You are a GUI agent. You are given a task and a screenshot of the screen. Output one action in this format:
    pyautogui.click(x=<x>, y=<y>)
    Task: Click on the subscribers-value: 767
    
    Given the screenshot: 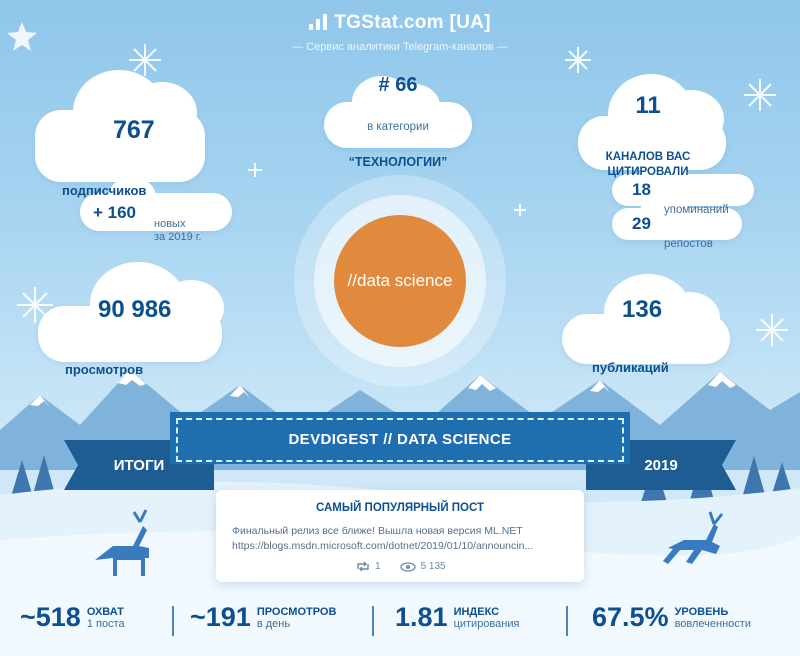 What is the action you would take?
    pyautogui.click(x=134, y=130)
    